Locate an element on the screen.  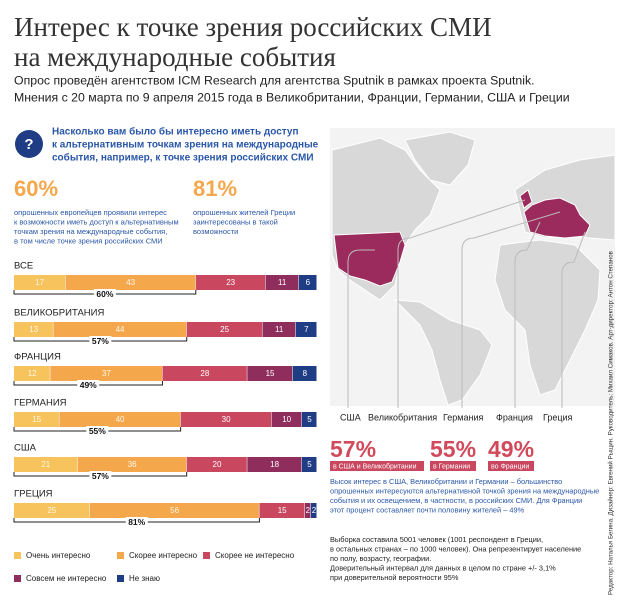
segment-label: 11 is located at coordinates (279, 329).